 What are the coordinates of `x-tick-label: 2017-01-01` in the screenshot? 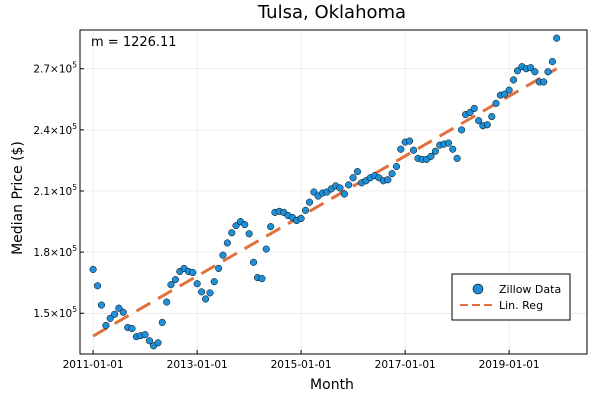 It's located at (405, 365).